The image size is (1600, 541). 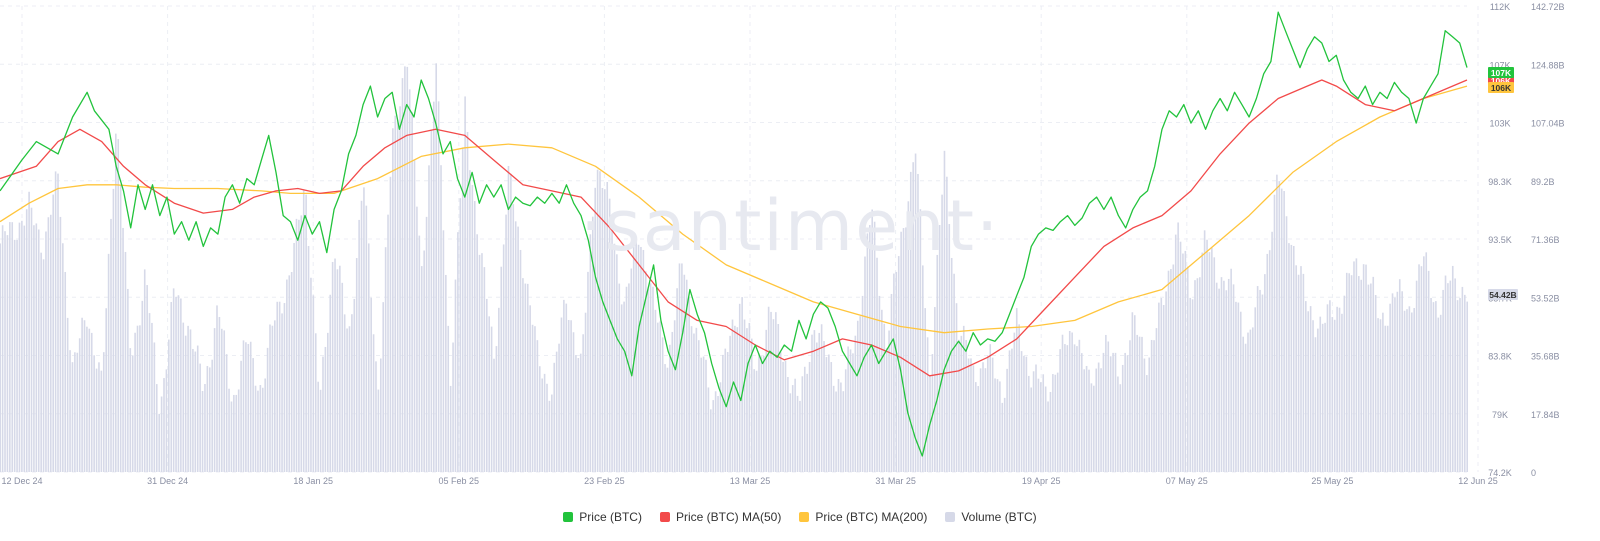 I want to click on legend-item-ma200: Price (BTC) MA(200), so click(x=863, y=517).